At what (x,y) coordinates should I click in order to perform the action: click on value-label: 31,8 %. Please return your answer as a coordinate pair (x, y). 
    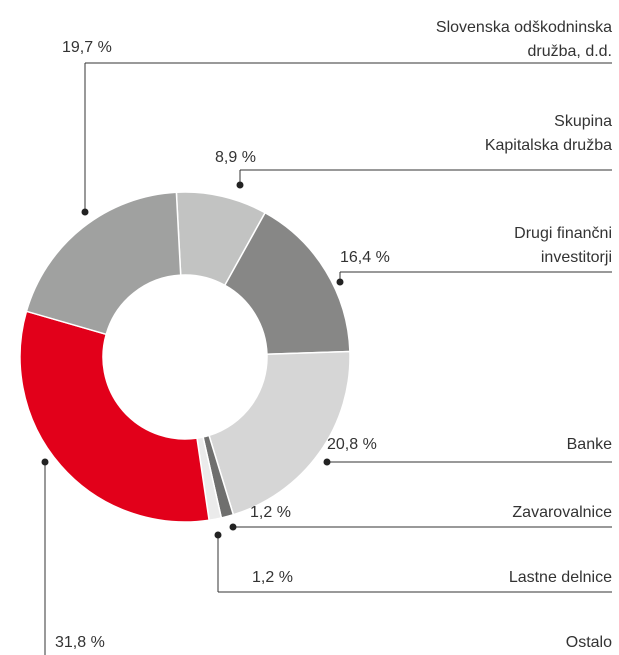
    Looking at the image, I should click on (80, 642).